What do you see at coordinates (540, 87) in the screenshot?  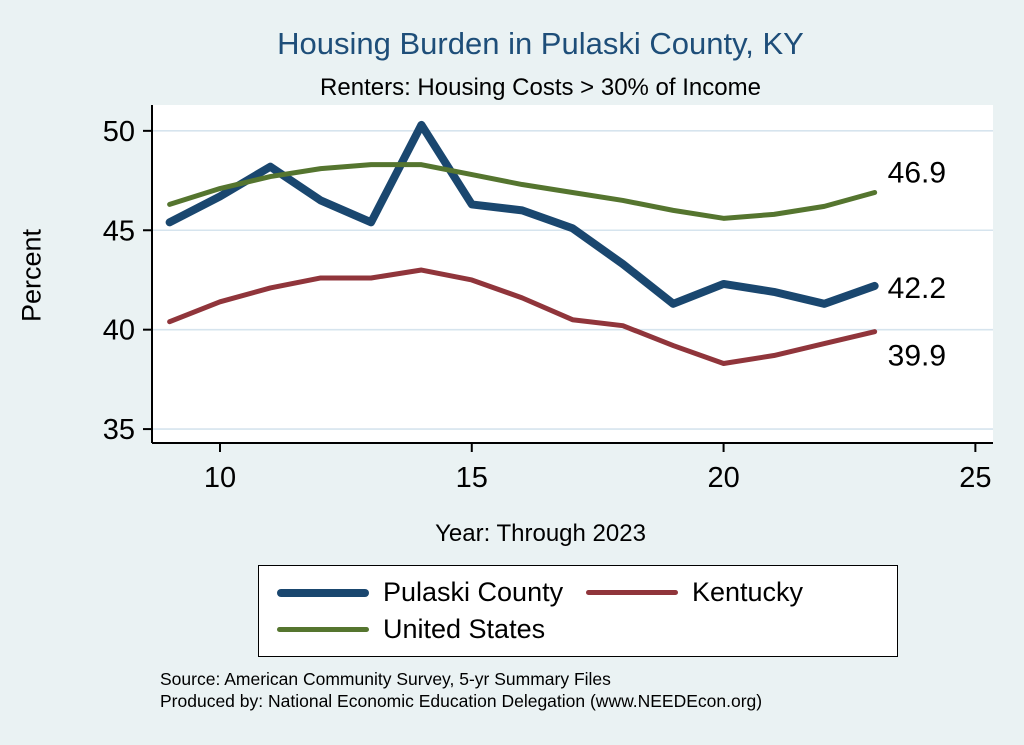 I see `chart-subtitle: Renters: Housing Costs > 30% of Income` at bounding box center [540, 87].